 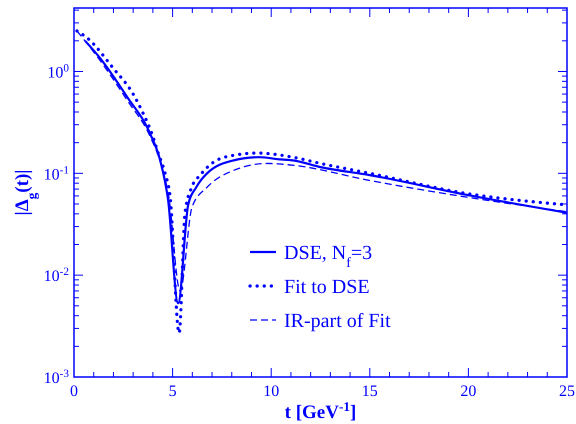 I want to click on x-tick-label: 5, so click(x=172, y=391).